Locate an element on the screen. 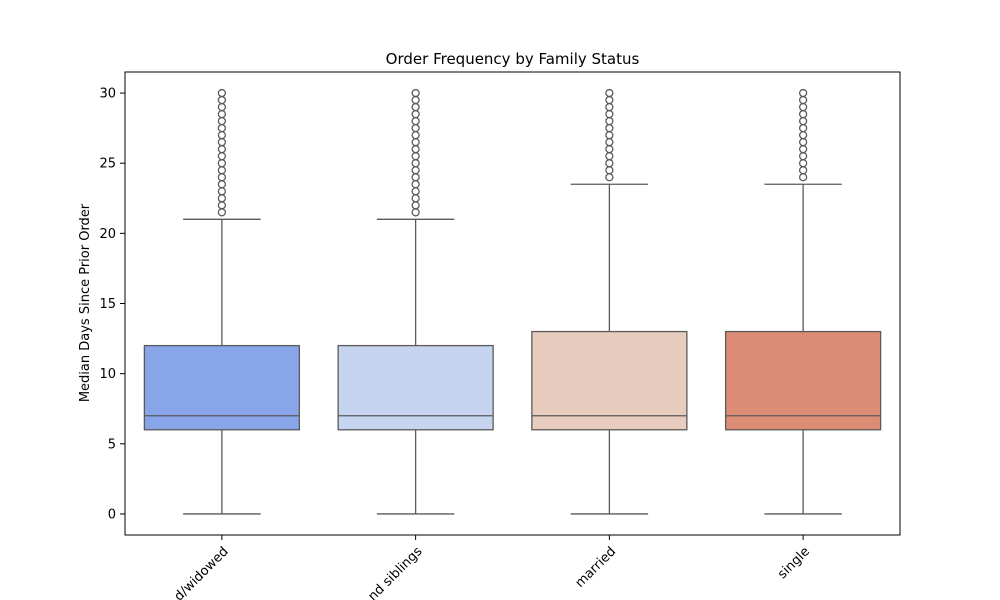  chart-title: Order Frequency by Family Status is located at coordinates (513, 59).